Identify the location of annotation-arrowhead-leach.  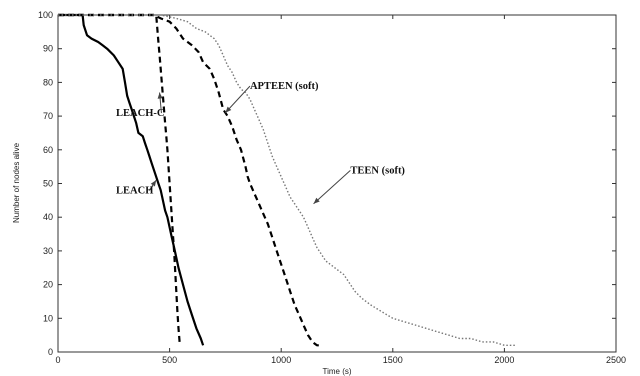
(153, 183).